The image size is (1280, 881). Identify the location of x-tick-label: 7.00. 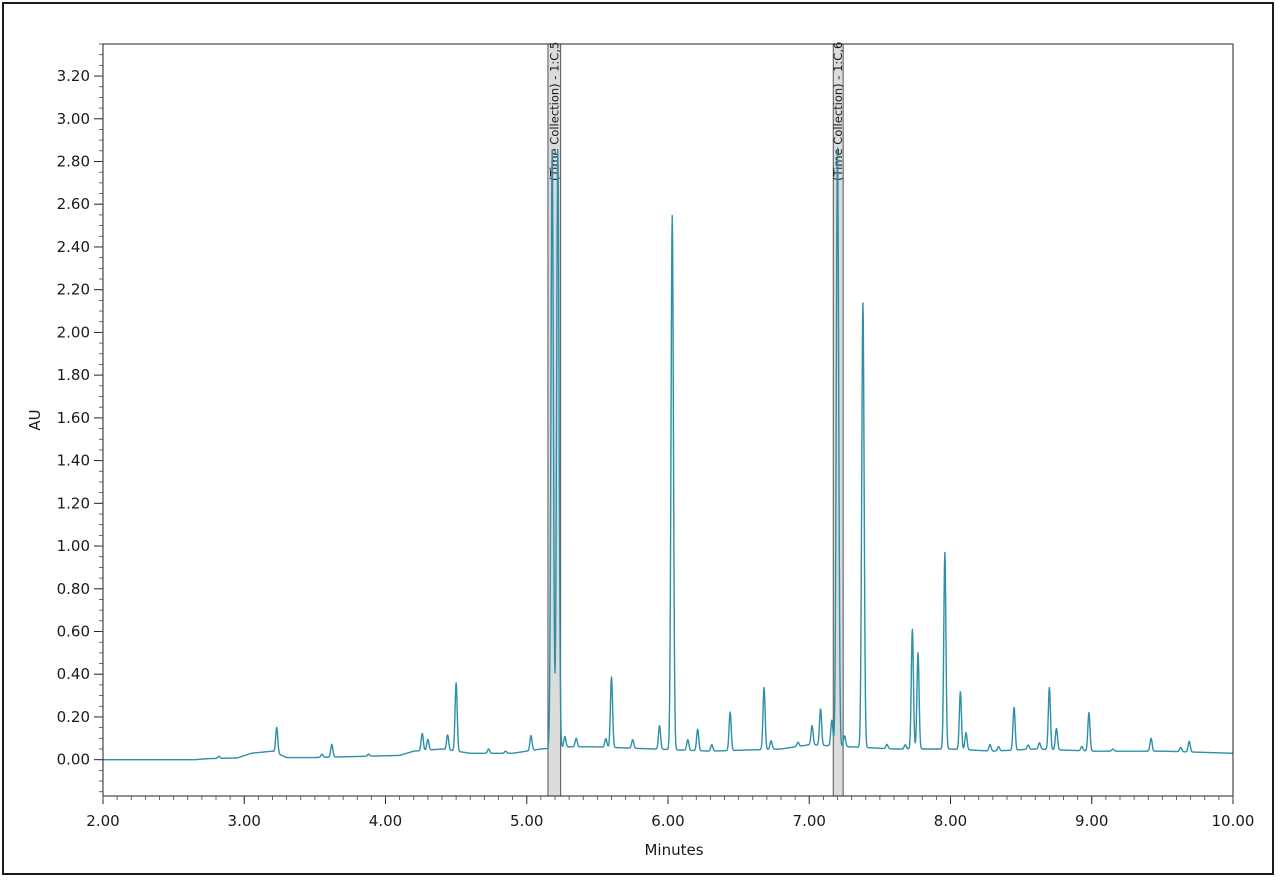
(809, 821).